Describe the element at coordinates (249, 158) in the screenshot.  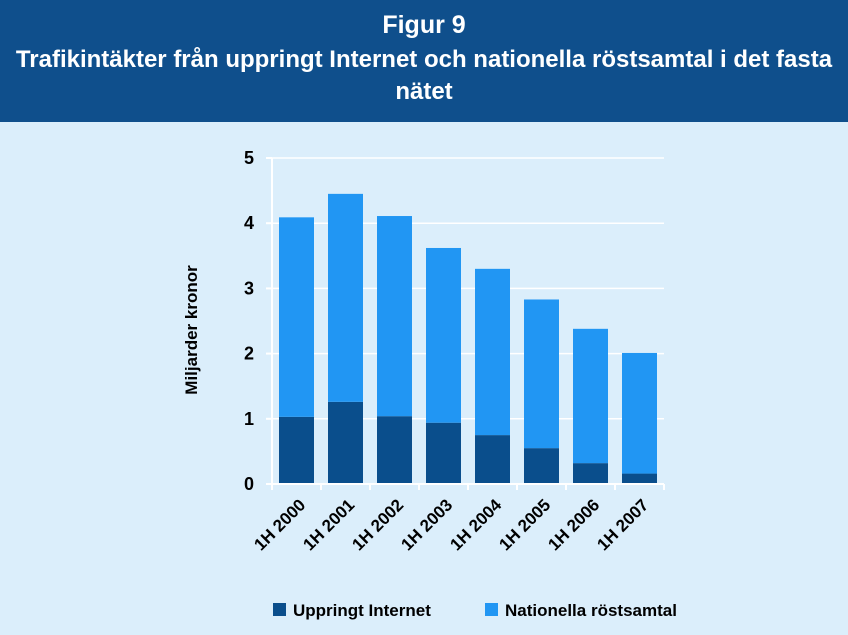
I see `y-tick-label-5: 5` at that location.